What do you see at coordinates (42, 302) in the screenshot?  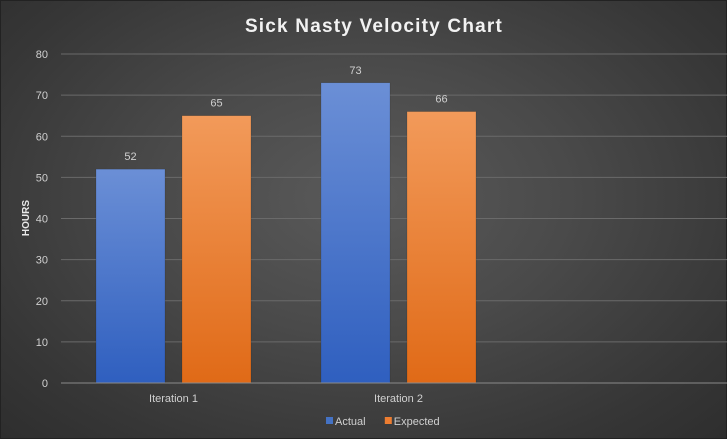 I see `y-tick-label: 20` at bounding box center [42, 302].